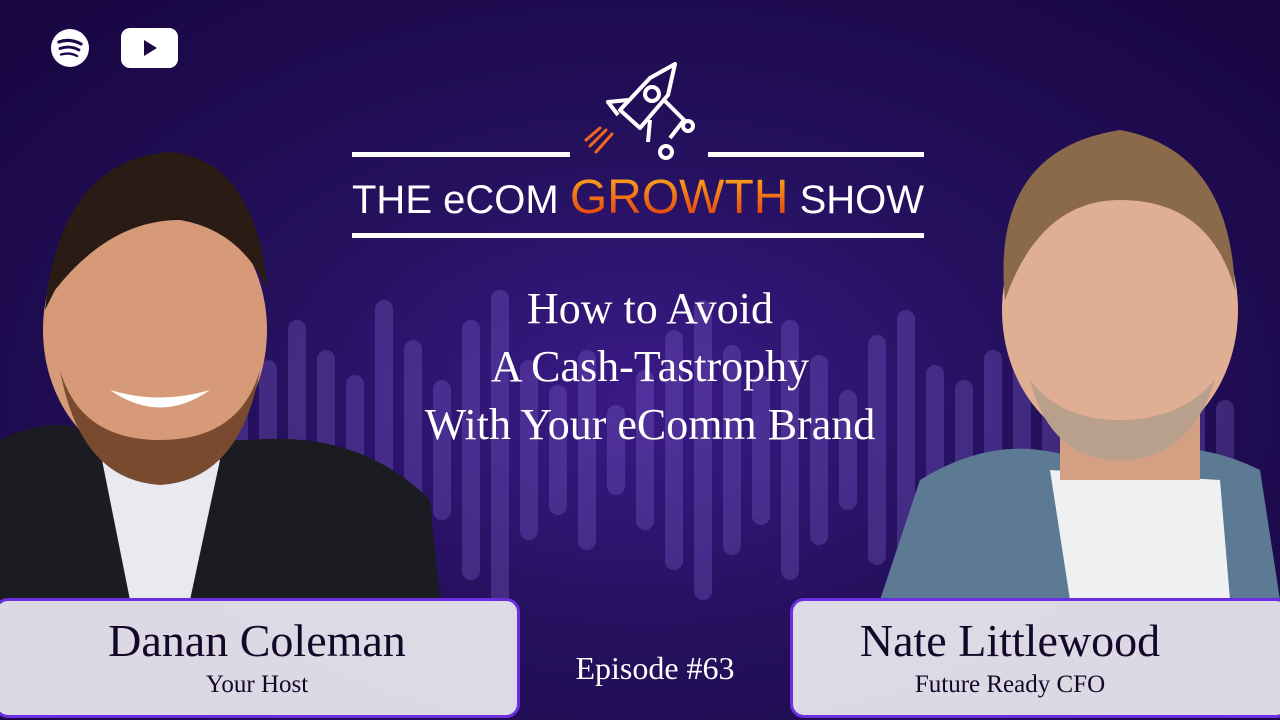 Image resolution: width=1280 pixels, height=720 pixels. What do you see at coordinates (679, 197) in the screenshot?
I see `show-title-highlight: GROWTH` at bounding box center [679, 197].